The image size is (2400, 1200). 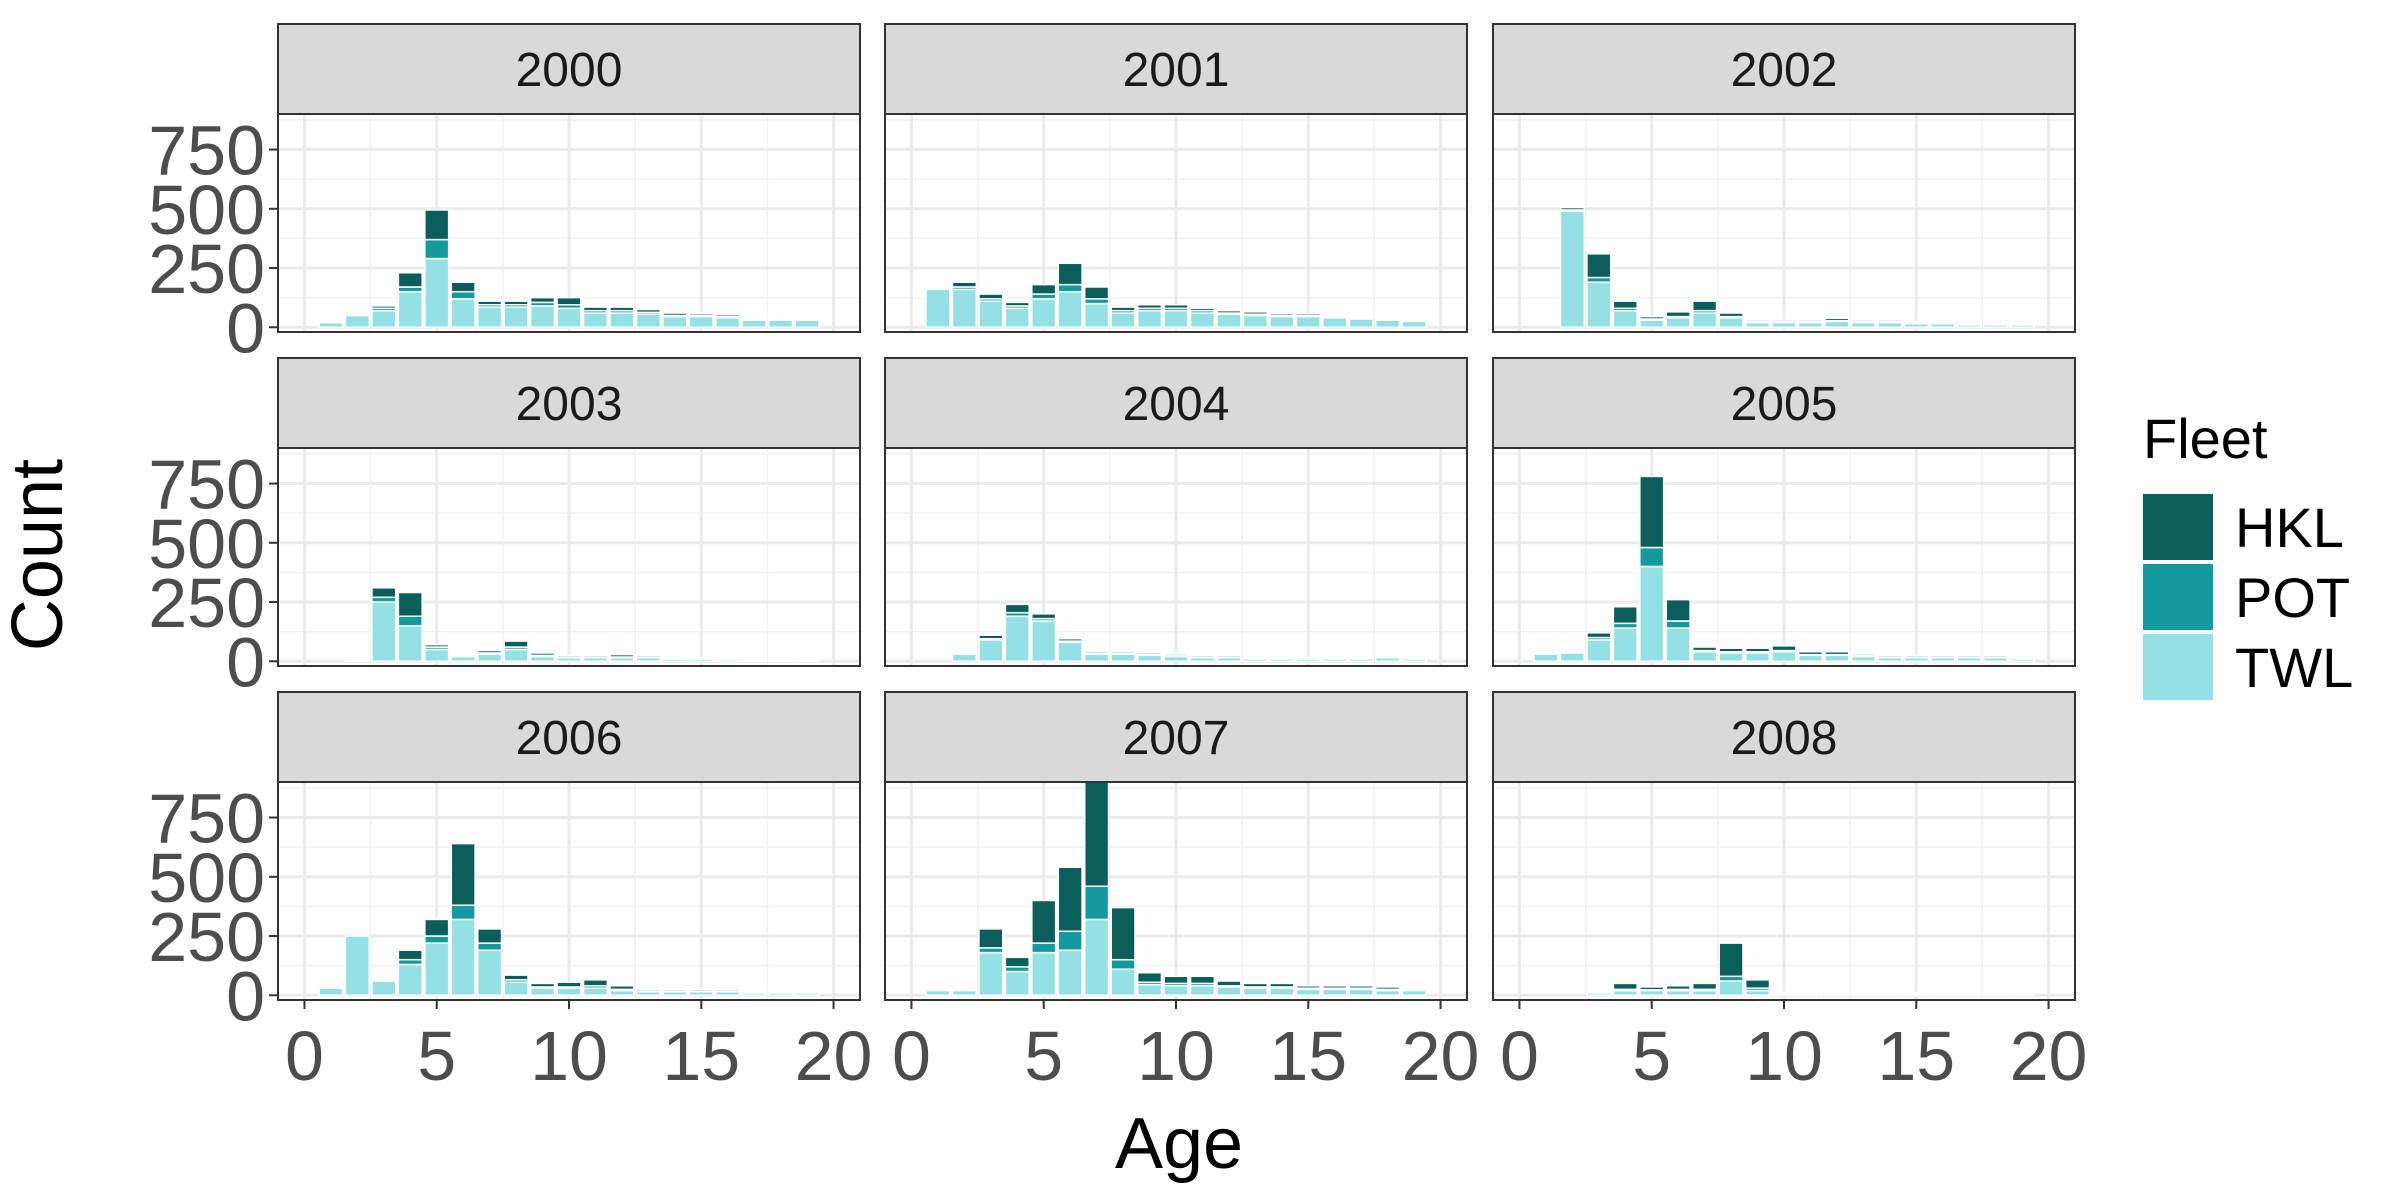 I want to click on y-tick-label: 500, so click(x=206, y=544).